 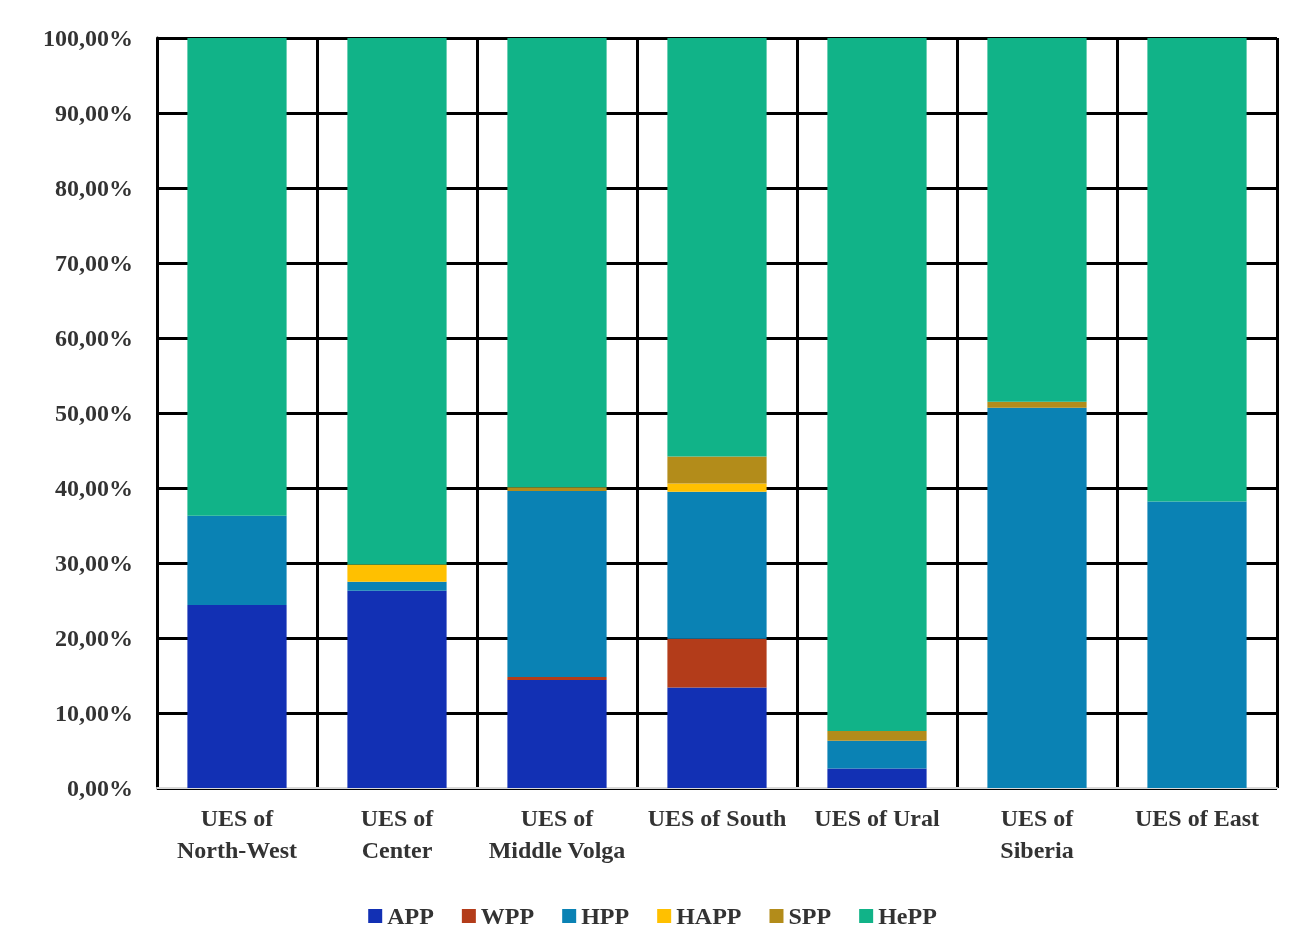 I want to click on legend-label: APP, so click(x=410, y=916).